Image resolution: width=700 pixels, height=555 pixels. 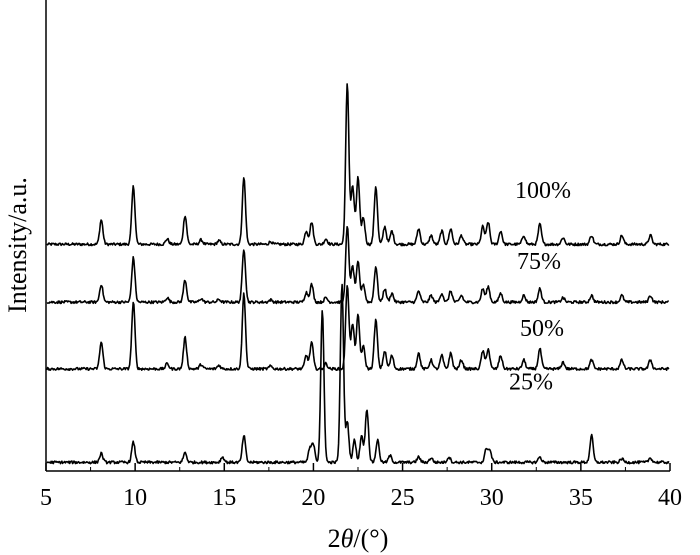 I want to click on x-axis-title: 2θ/(°), so click(x=358, y=538).